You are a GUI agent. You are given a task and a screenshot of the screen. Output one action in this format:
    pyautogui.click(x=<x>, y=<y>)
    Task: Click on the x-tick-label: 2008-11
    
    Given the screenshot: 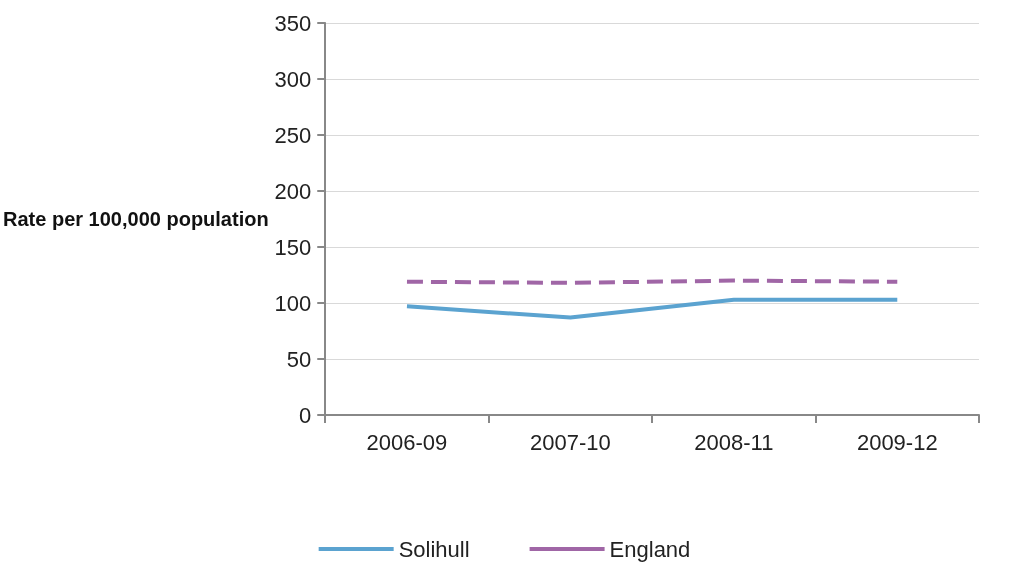 What is the action you would take?
    pyautogui.click(x=734, y=442)
    